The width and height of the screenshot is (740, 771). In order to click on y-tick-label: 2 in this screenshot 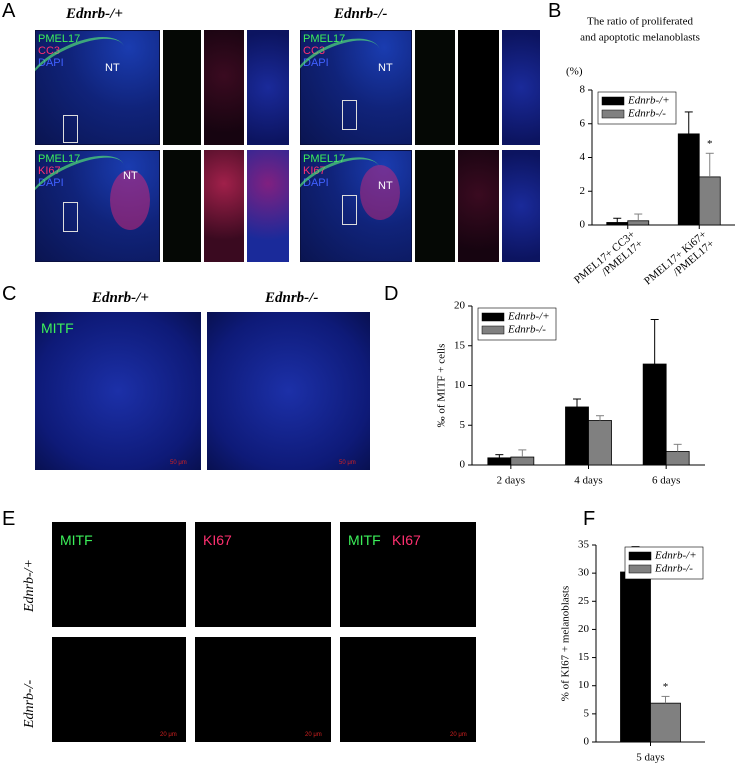, I will do `click(583, 191)`.